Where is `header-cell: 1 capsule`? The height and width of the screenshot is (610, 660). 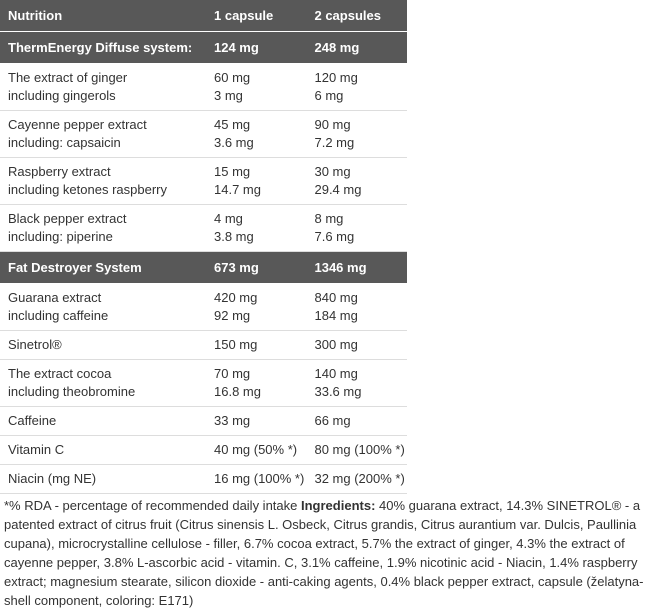 header-cell: 1 capsule is located at coordinates (256, 16).